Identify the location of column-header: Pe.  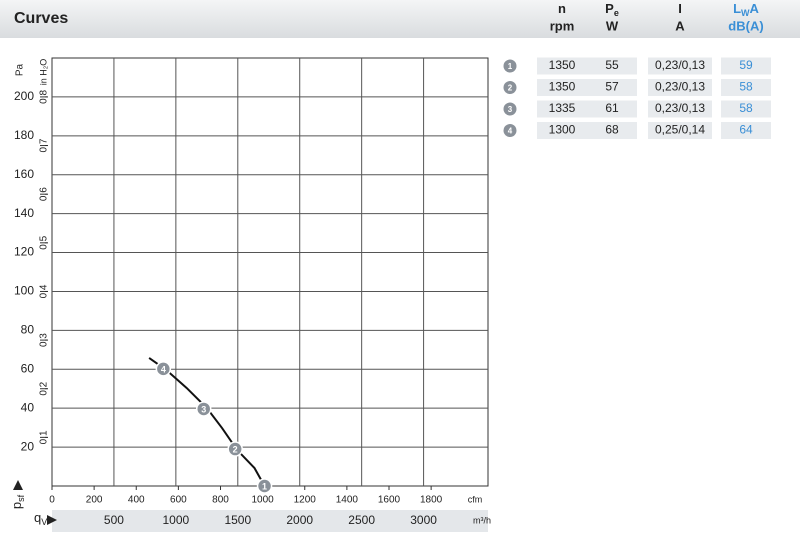
(612, 9).